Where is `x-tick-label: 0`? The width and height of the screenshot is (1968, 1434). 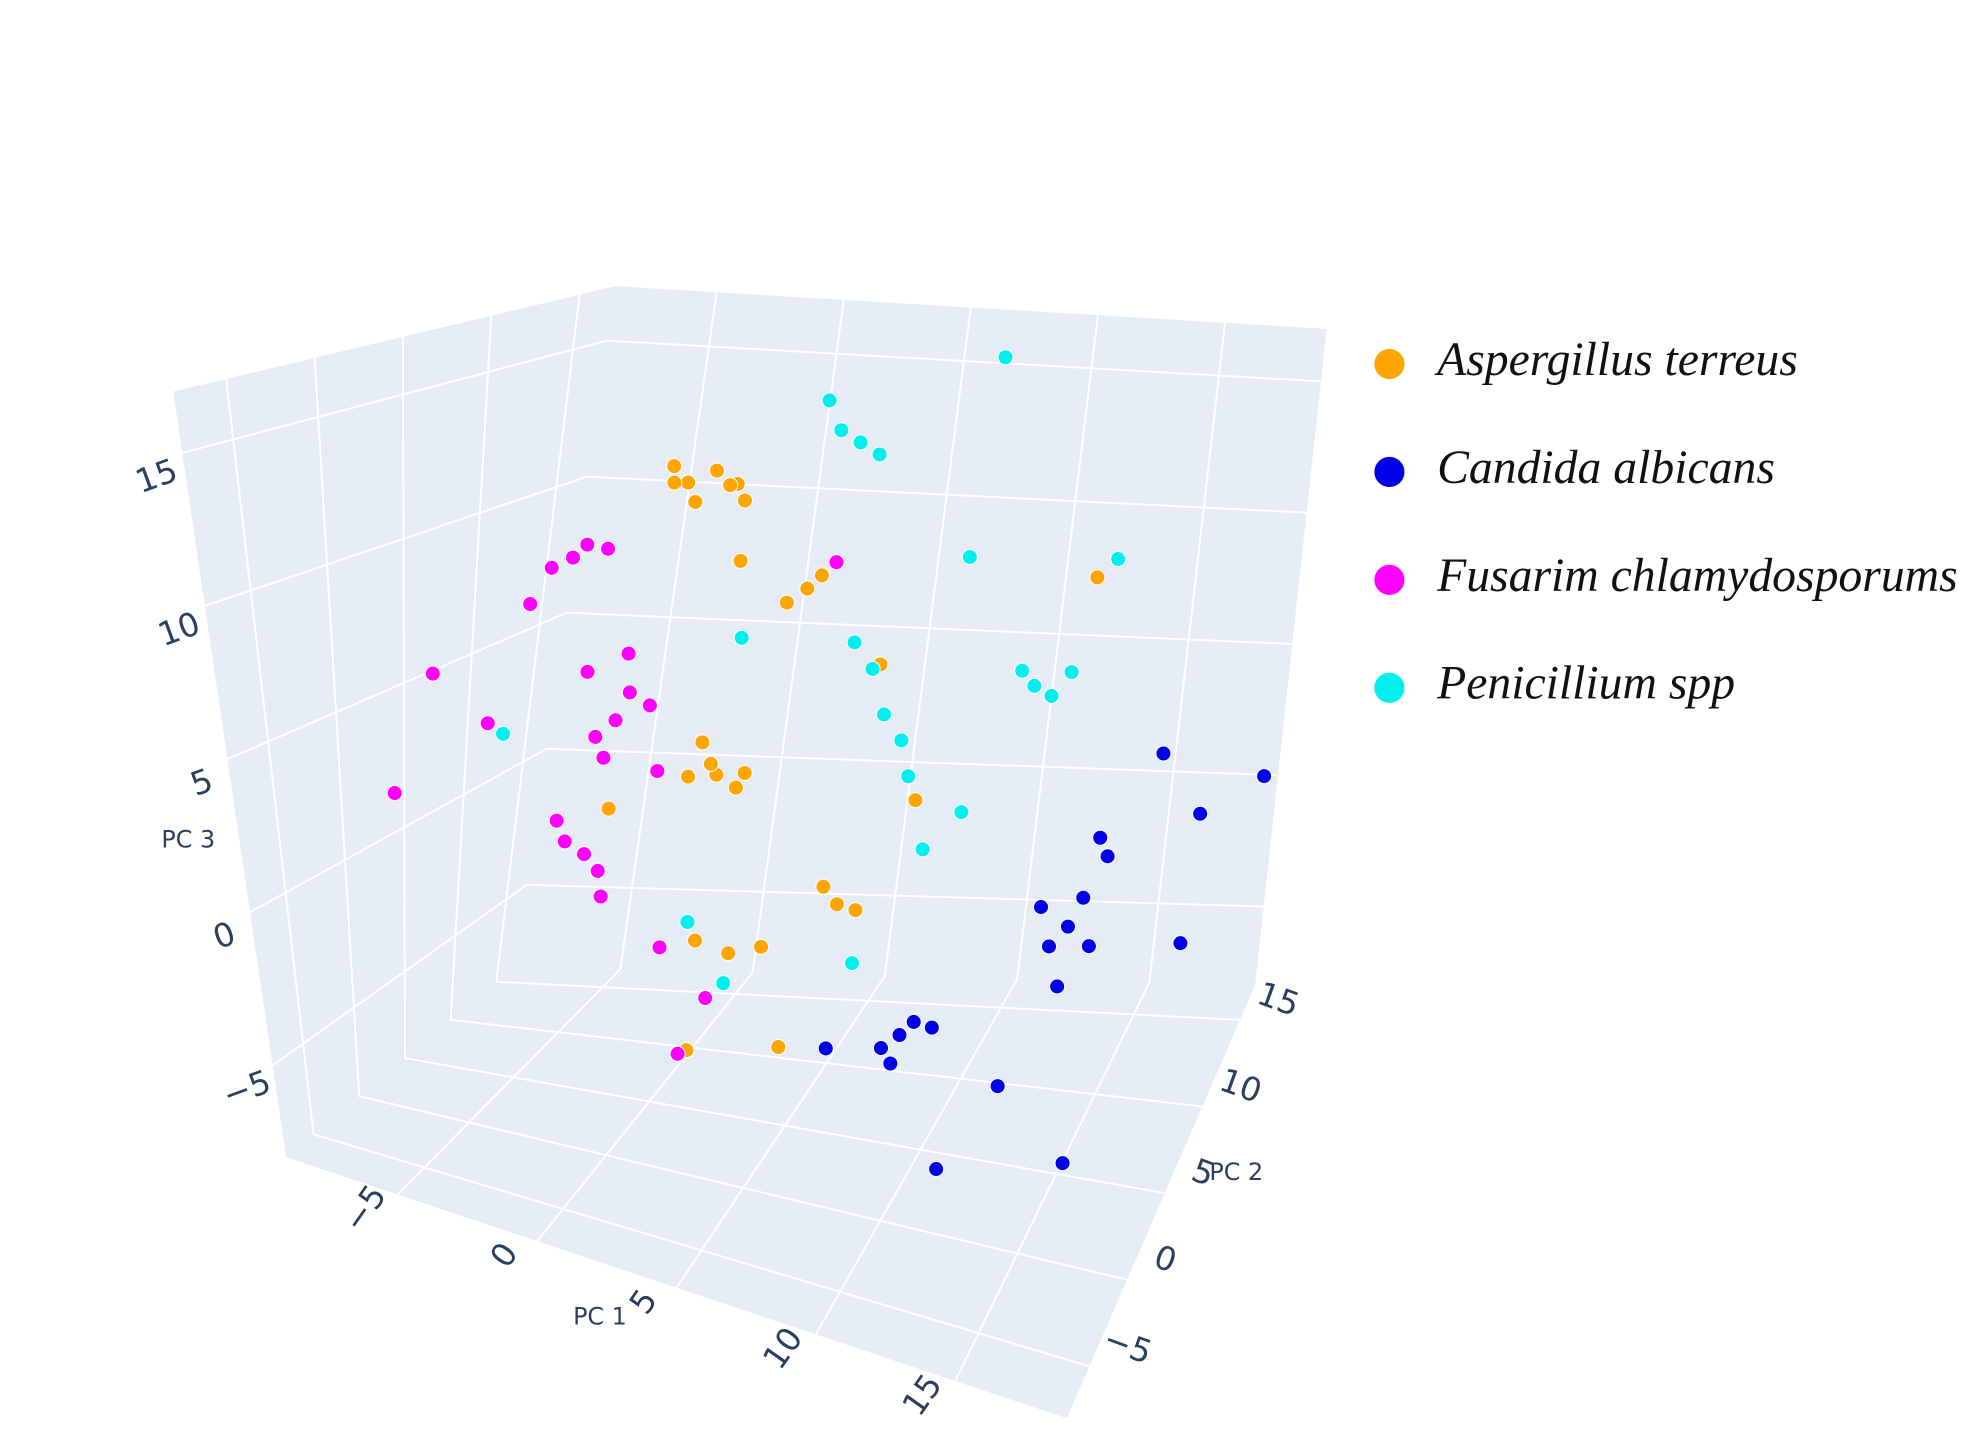 x-tick-label: 0 is located at coordinates (504, 1255).